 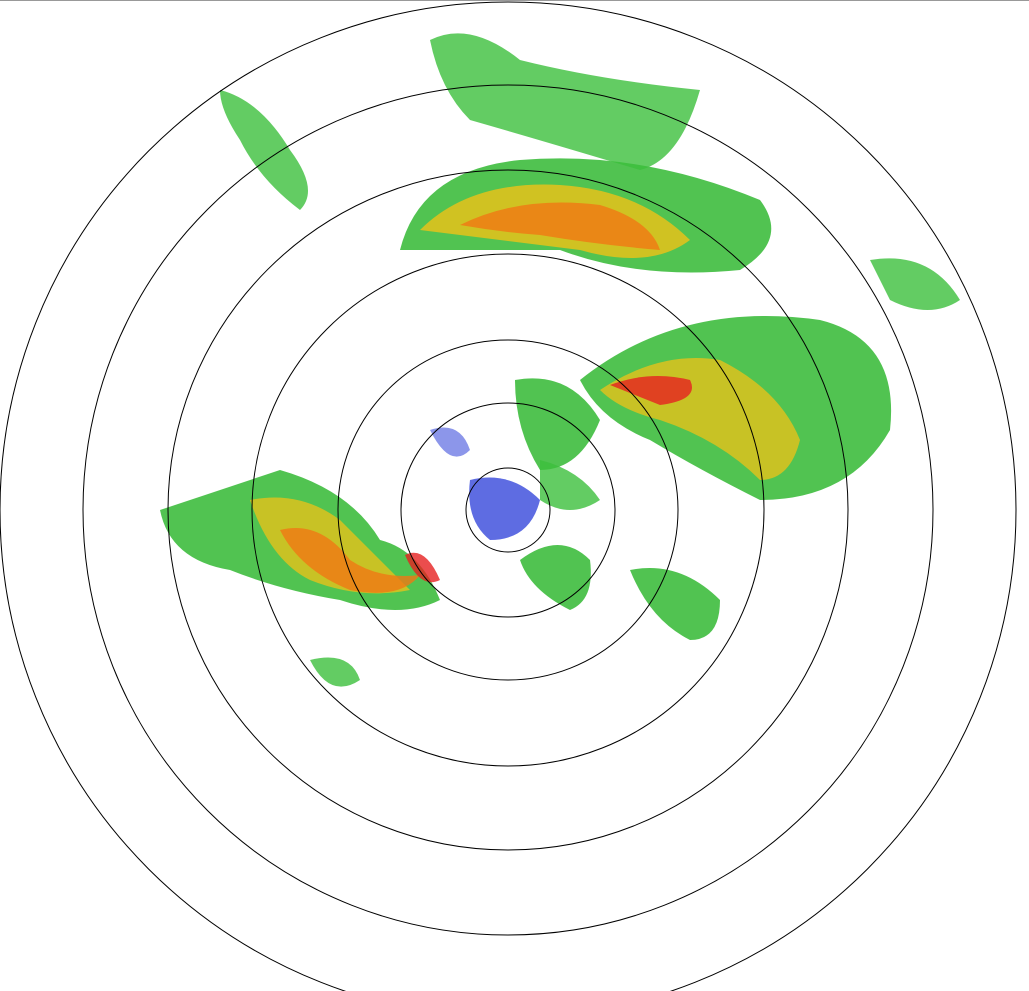 What do you see at coordinates (651, 390) in the screenshot?
I see `echo-red` at bounding box center [651, 390].